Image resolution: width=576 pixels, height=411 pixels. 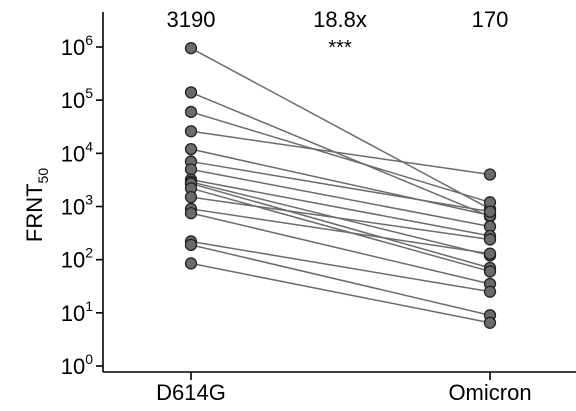 What do you see at coordinates (89, 359) in the screenshot?
I see `y-tick-exponent: 0` at bounding box center [89, 359].